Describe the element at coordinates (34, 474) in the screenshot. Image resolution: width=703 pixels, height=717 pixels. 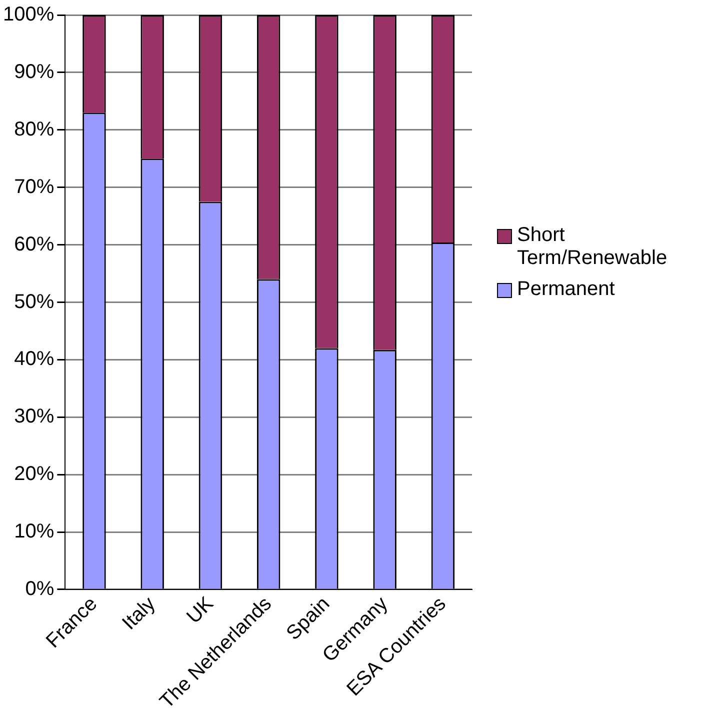
I see `y-tick-label: 20%` at that location.